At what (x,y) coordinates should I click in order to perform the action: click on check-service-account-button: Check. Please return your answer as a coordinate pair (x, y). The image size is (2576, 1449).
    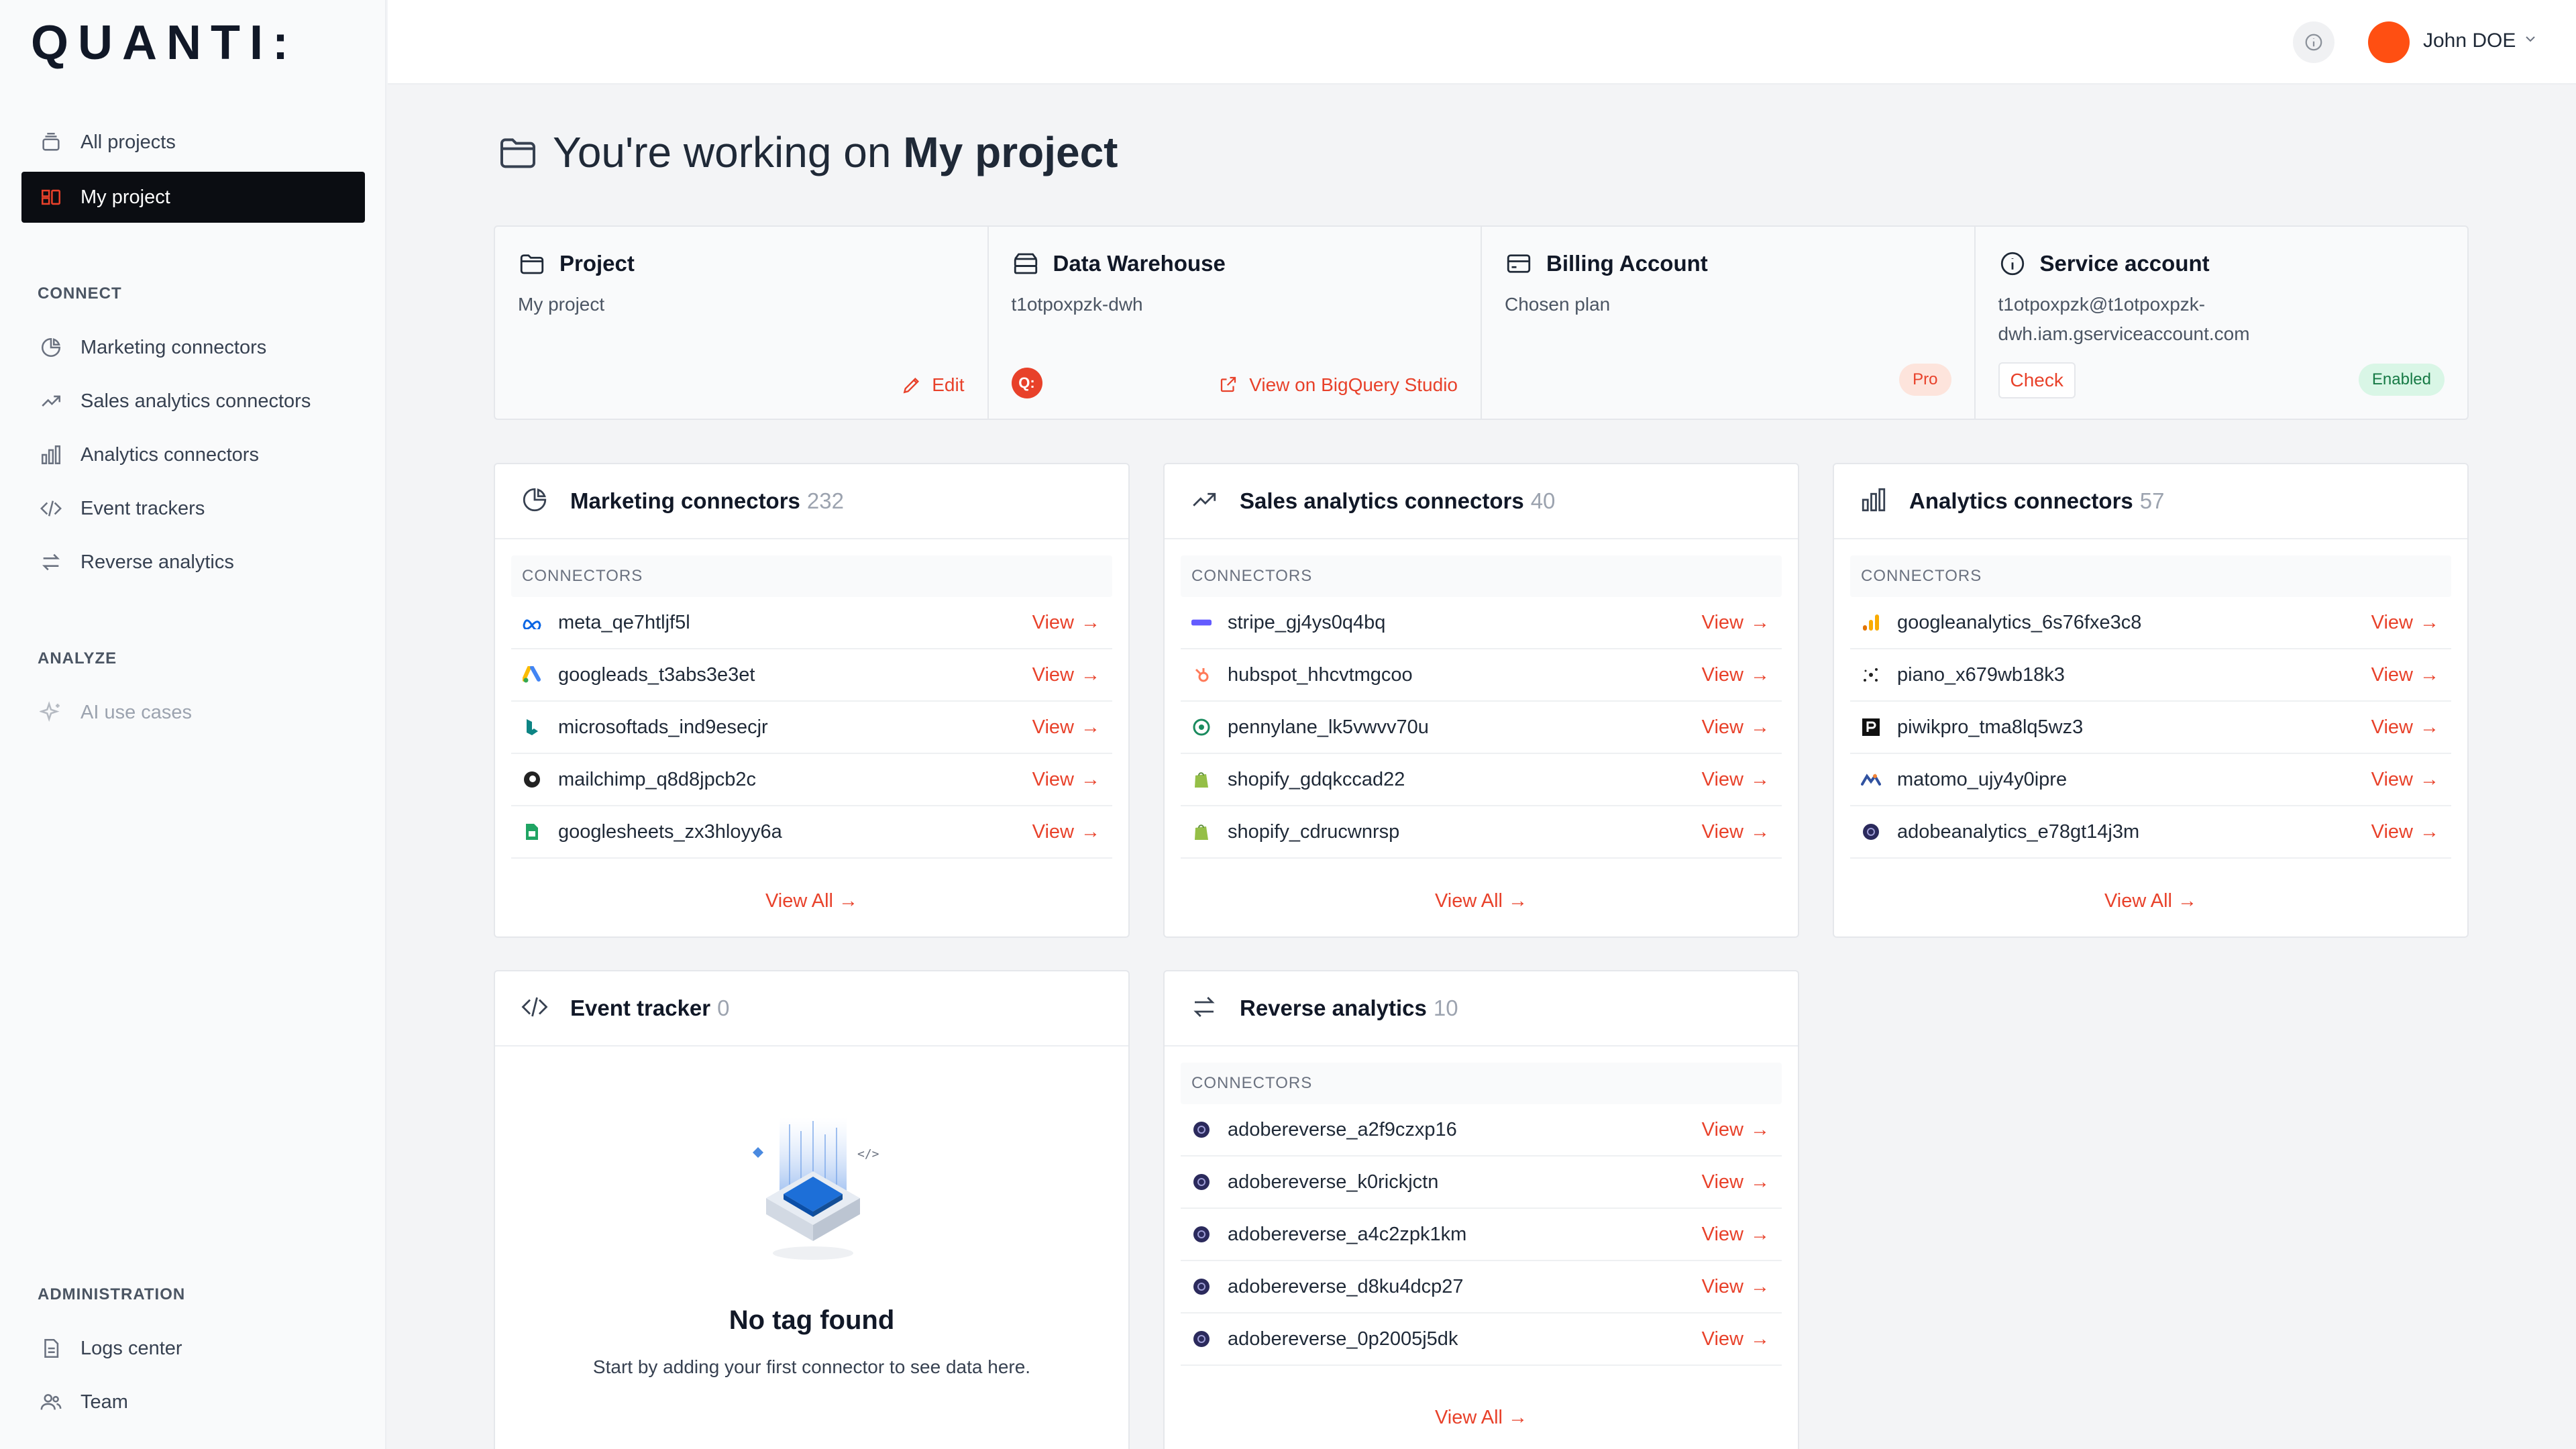
    Looking at the image, I should click on (2037, 380).